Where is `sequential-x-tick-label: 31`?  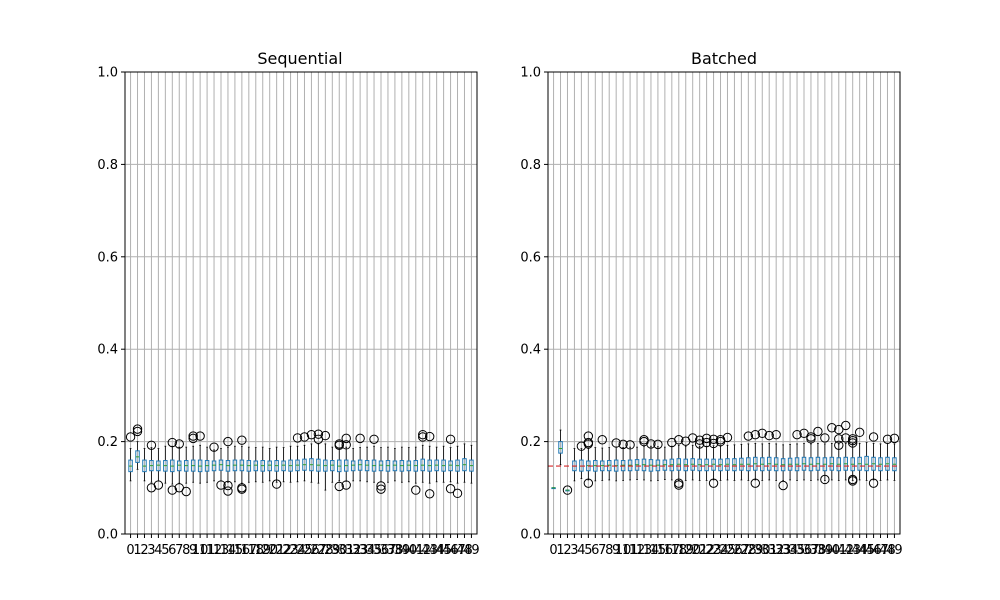 sequential-x-tick-label: 31 is located at coordinates (346, 550).